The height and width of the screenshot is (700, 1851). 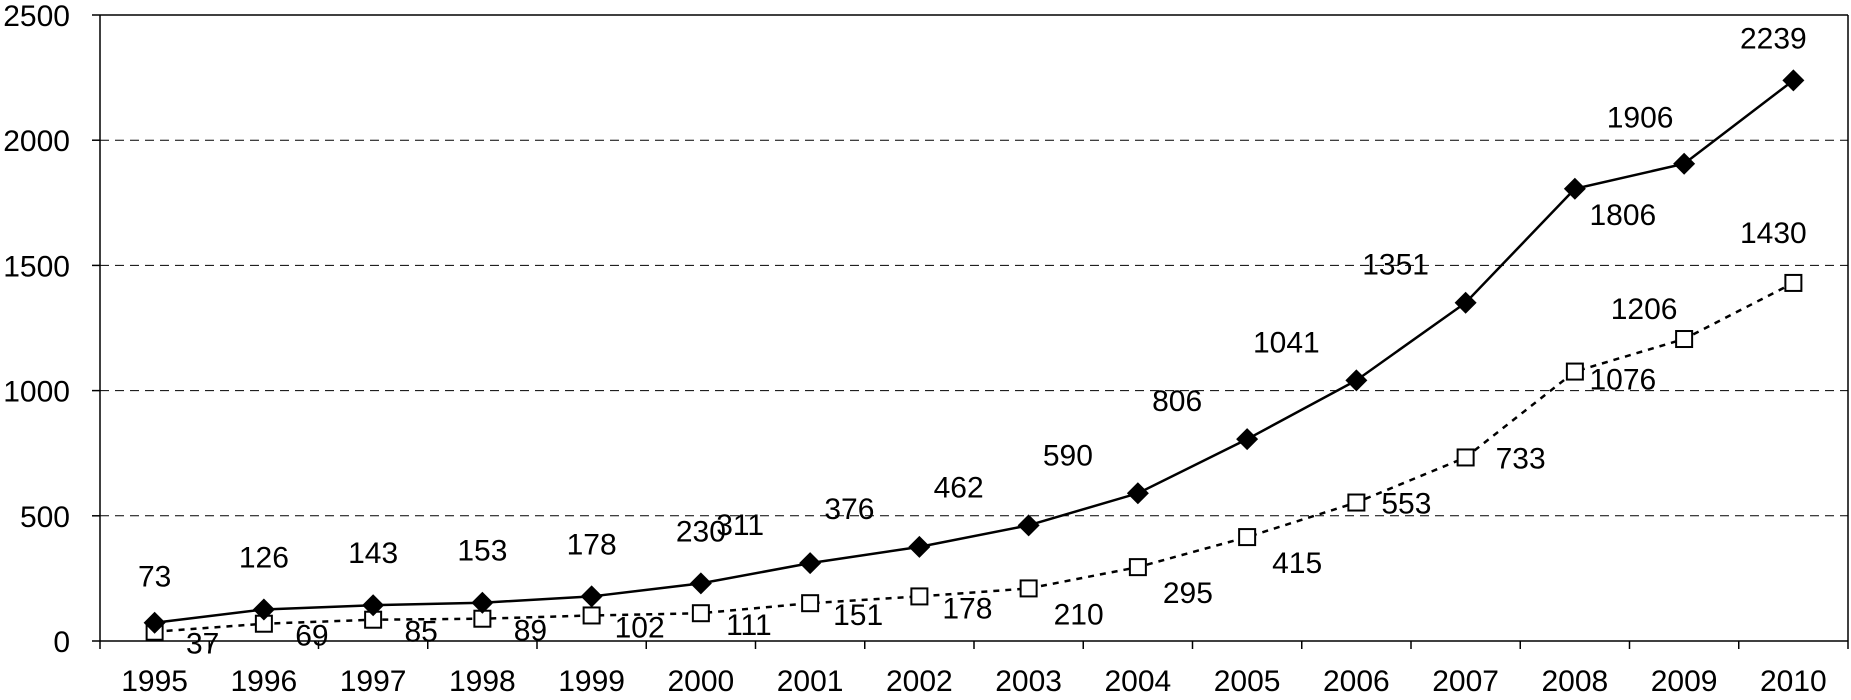 What do you see at coordinates (849, 509) in the screenshot?
I see `series-1-data-label: 376` at bounding box center [849, 509].